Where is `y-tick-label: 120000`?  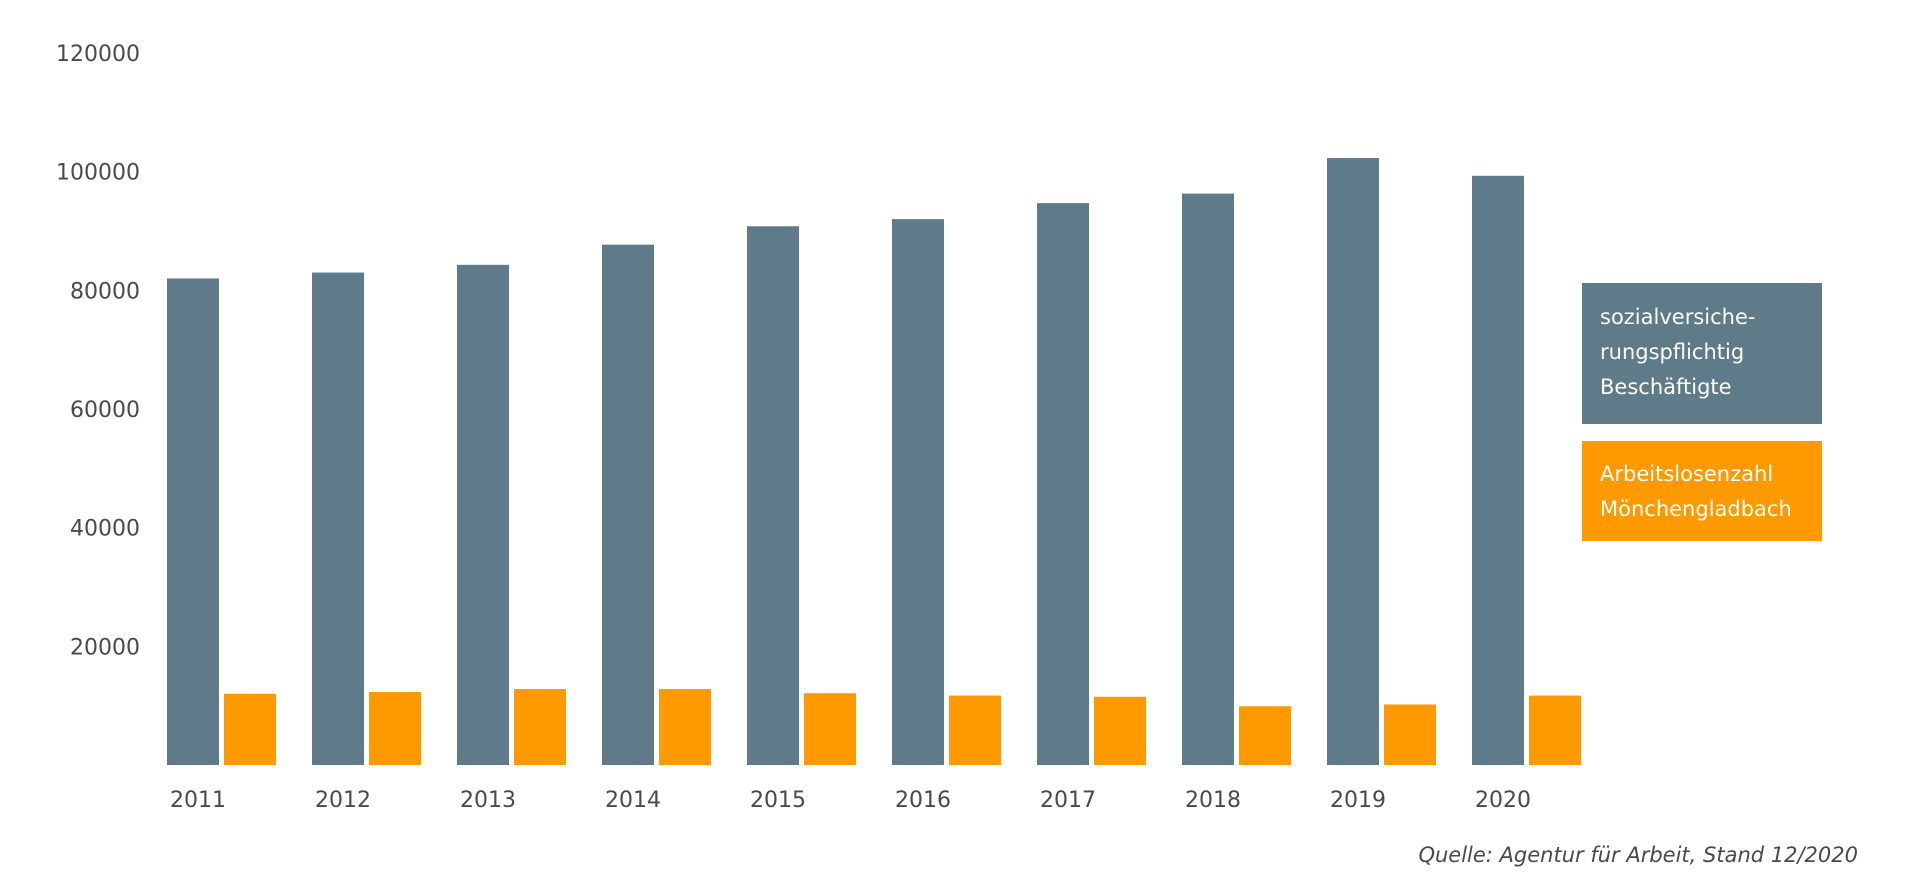 y-tick-label: 120000 is located at coordinates (98, 54).